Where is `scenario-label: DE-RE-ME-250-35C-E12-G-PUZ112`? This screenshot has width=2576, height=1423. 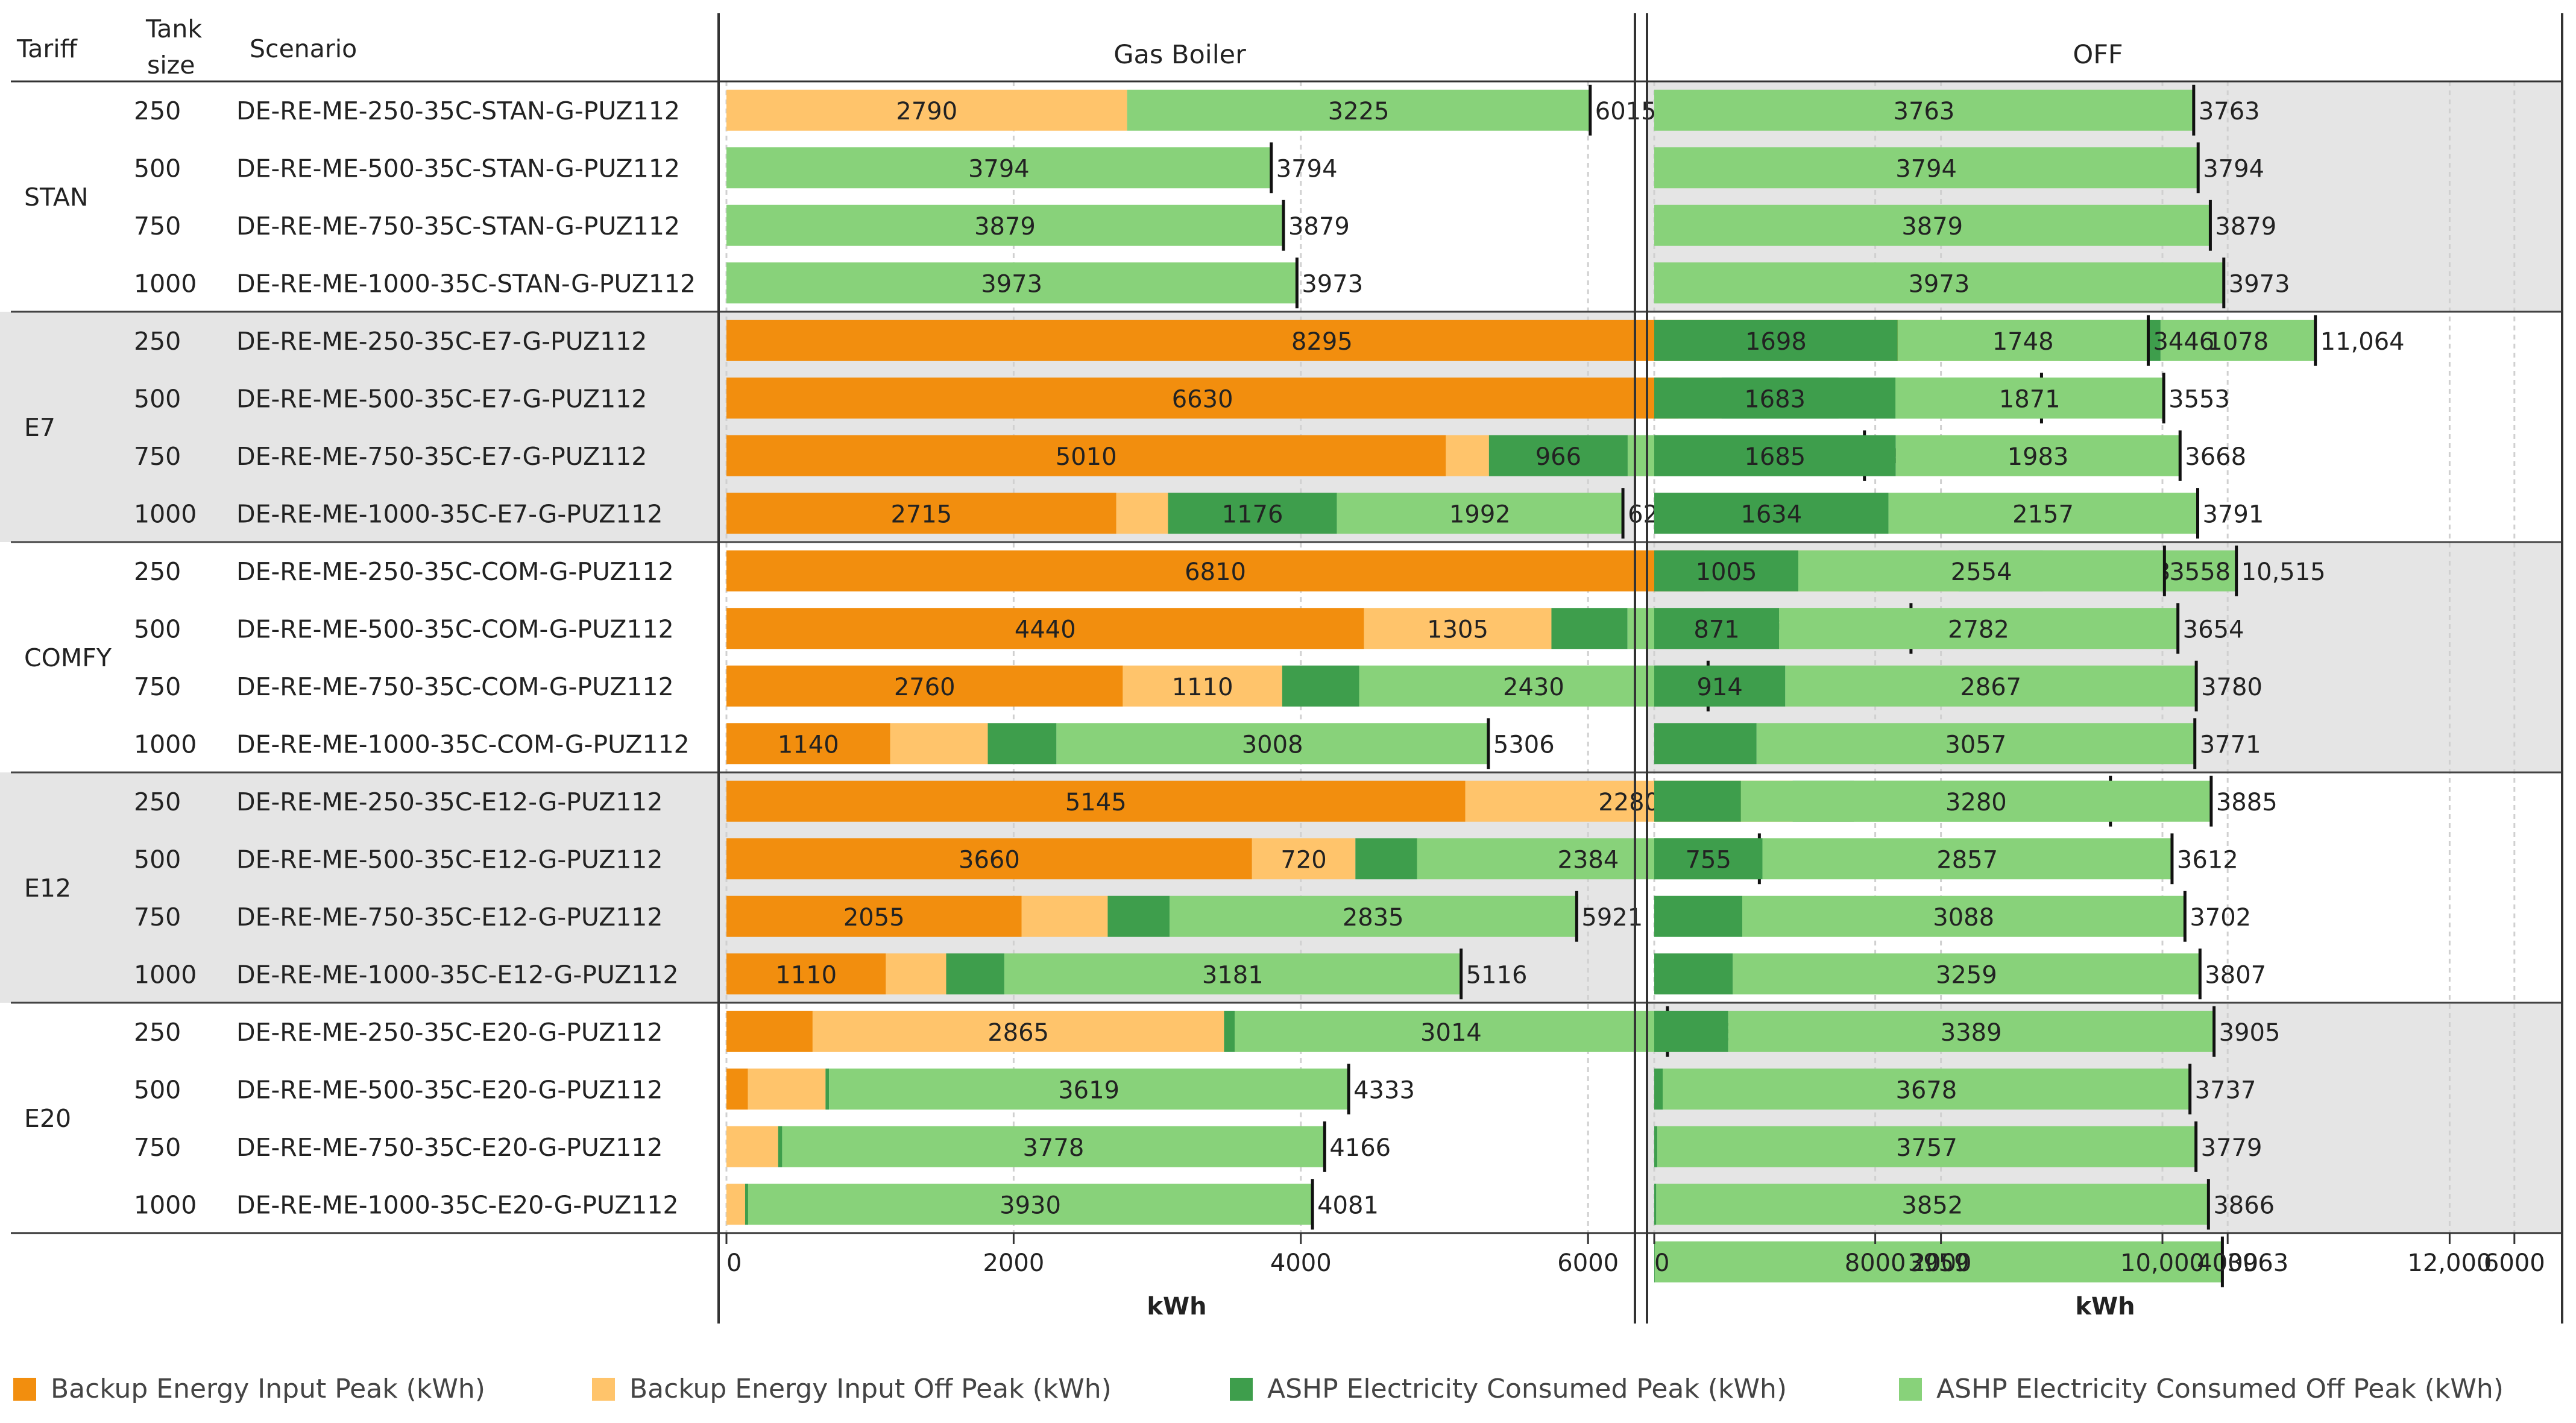
scenario-label: DE-RE-ME-250-35C-E12-G-PUZ112 is located at coordinates (449, 801).